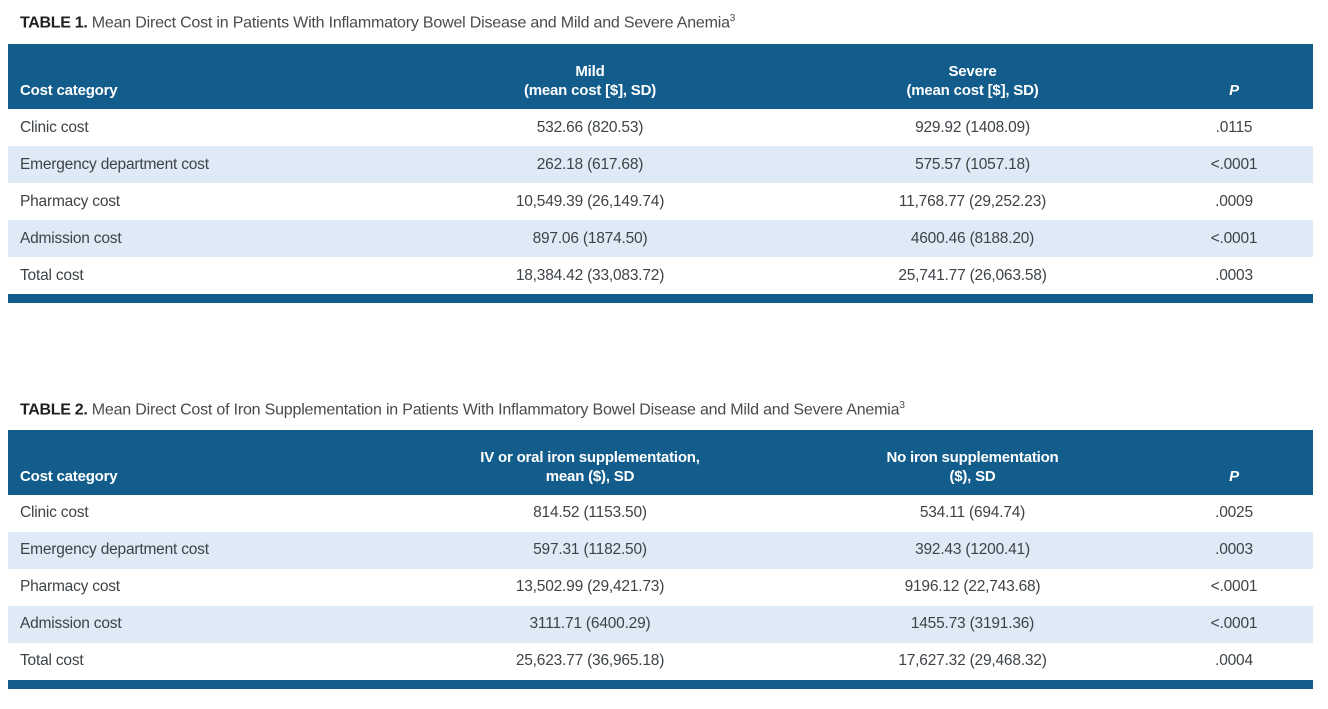  What do you see at coordinates (1234, 513) in the screenshot?
I see `p-value-cell: .0025` at bounding box center [1234, 513].